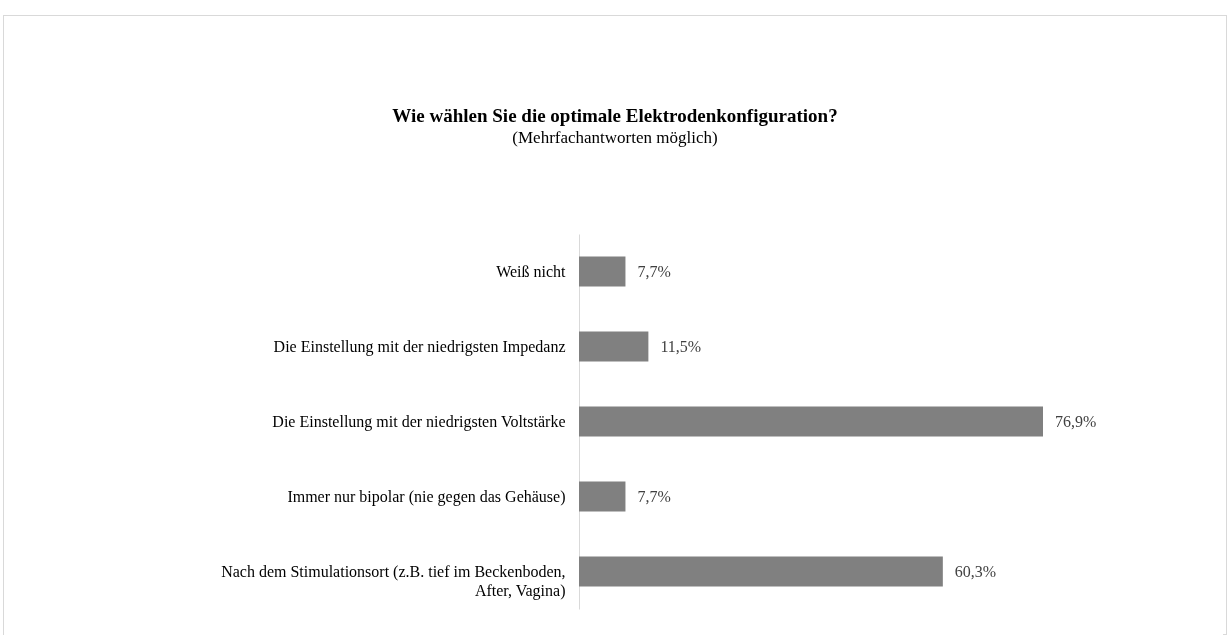  I want to click on data-label: 60,3%, so click(975, 571).